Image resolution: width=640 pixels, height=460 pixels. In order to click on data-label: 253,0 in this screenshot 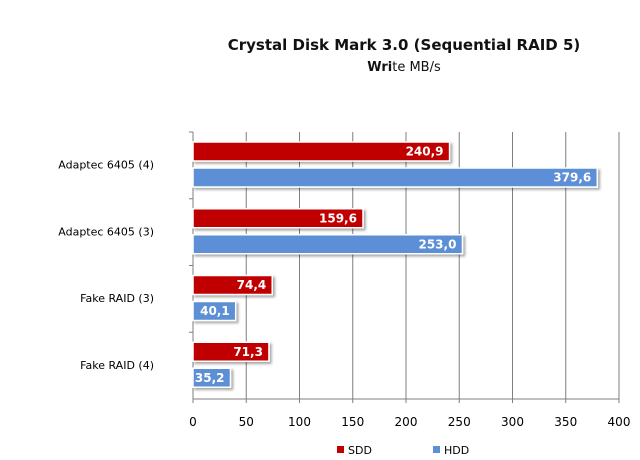, I will do `click(437, 244)`.